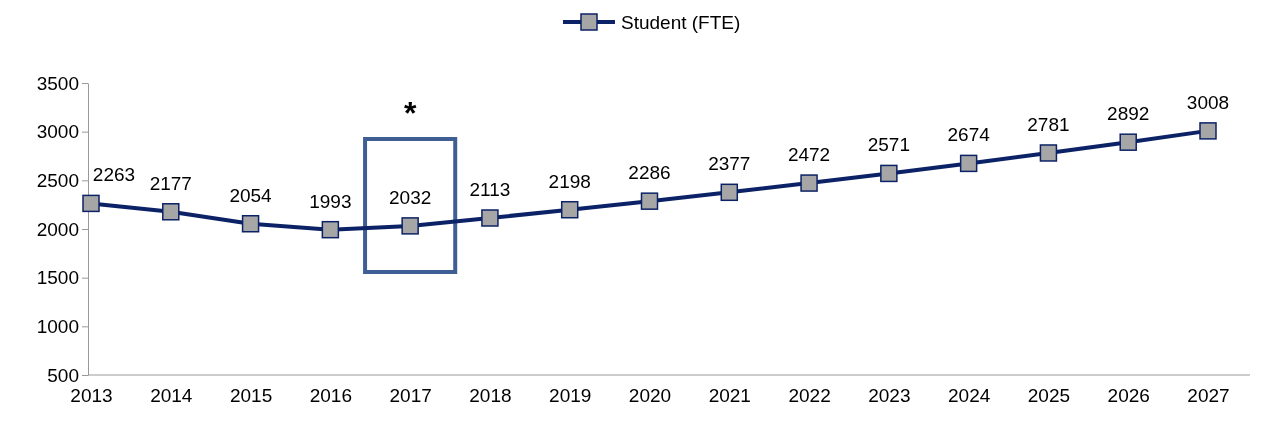 The image size is (1271, 422). What do you see at coordinates (91, 396) in the screenshot?
I see `x-tick-label: 2013` at bounding box center [91, 396].